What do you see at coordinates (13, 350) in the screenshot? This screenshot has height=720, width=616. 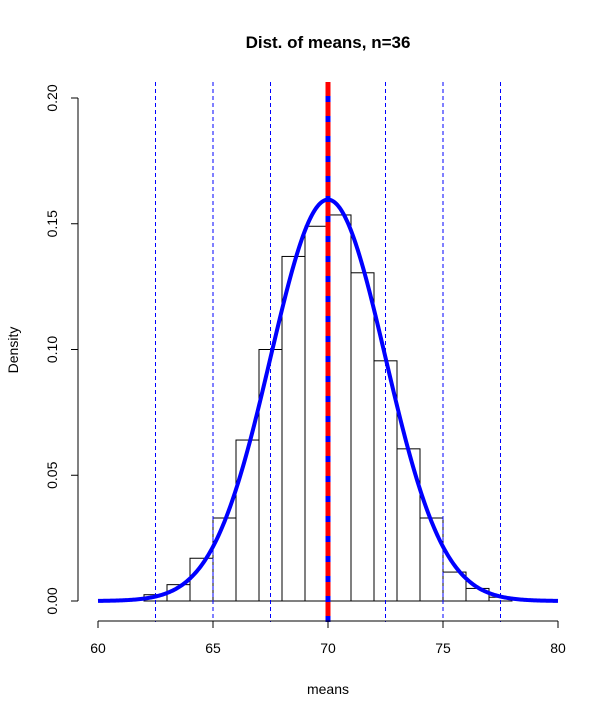 I see `y-axis-label: Density` at bounding box center [13, 350].